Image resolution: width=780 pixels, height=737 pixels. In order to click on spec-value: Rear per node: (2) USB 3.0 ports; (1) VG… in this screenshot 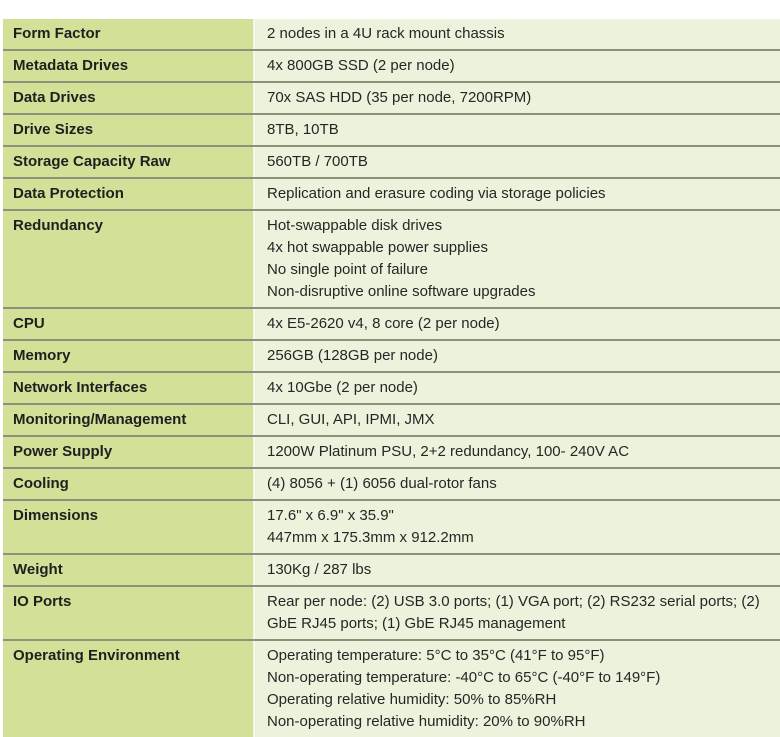, I will do `click(517, 613)`.